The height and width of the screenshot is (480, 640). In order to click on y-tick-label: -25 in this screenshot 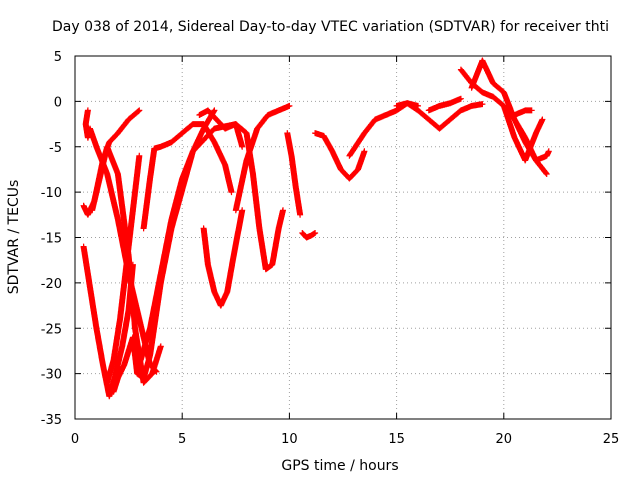, I will do `click(51, 329)`.